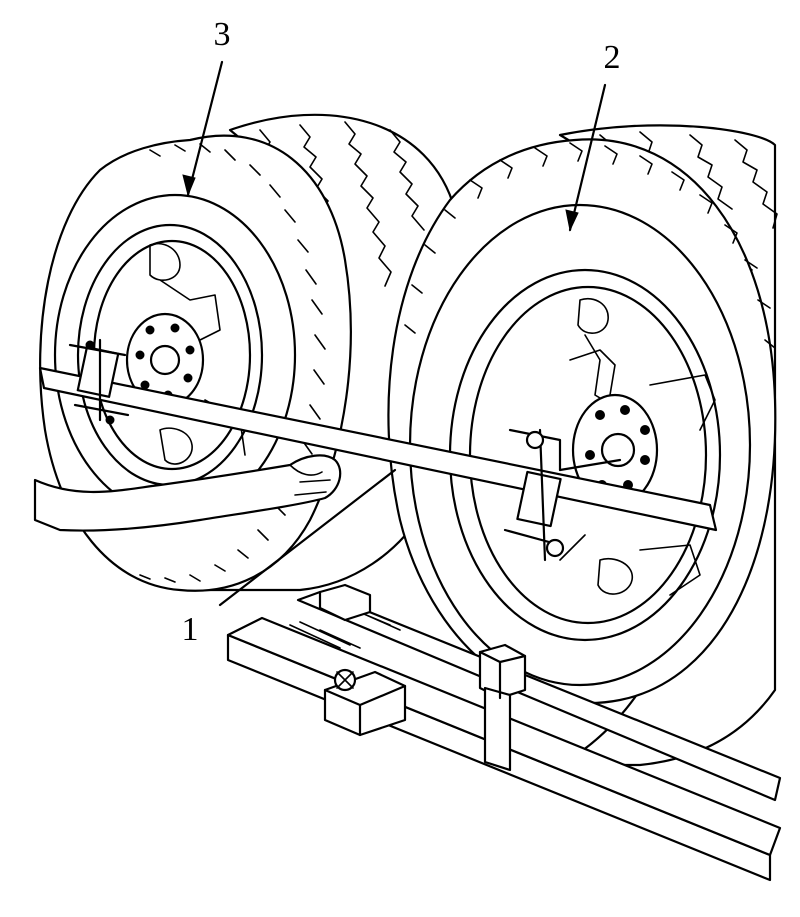 The width and height of the screenshot is (800, 917). What do you see at coordinates (637, 447) in the screenshot?
I see `right-suspension` at bounding box center [637, 447].